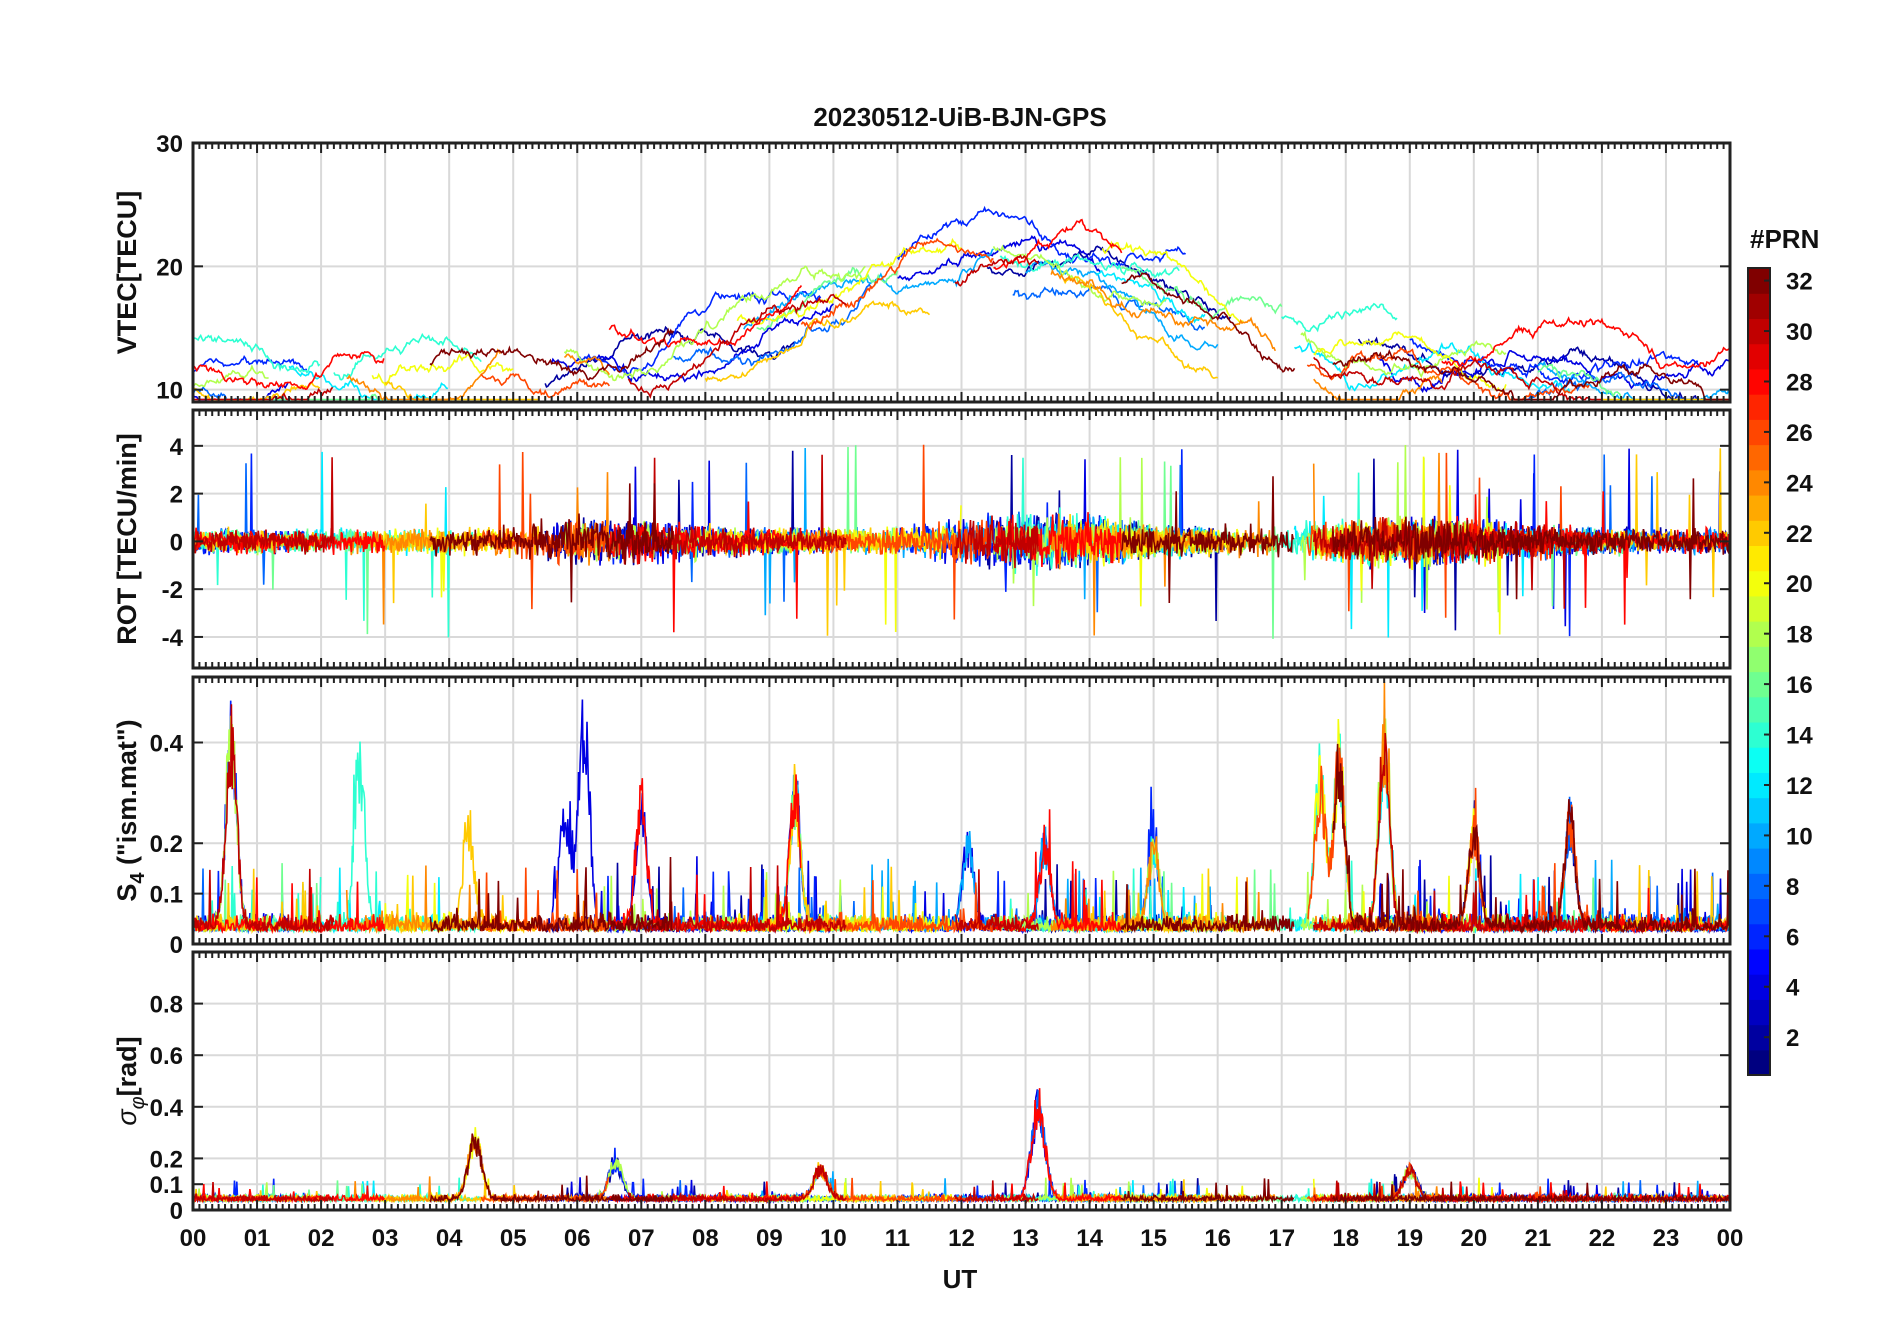  What do you see at coordinates (1799, 483) in the screenshot?
I see `colorbar-tick-label: 24` at bounding box center [1799, 483].